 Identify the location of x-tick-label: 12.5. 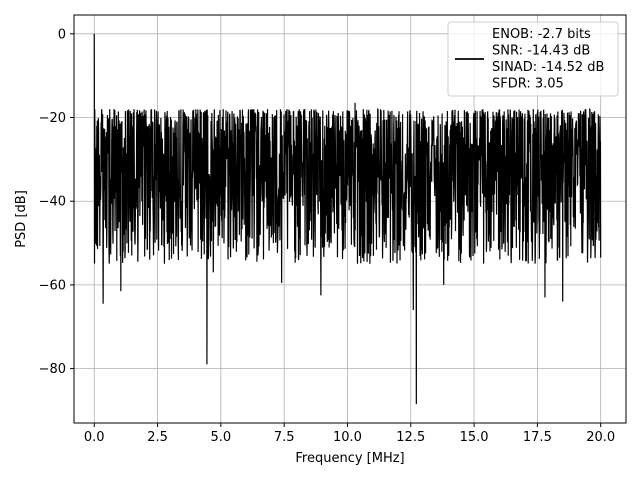
(410, 437).